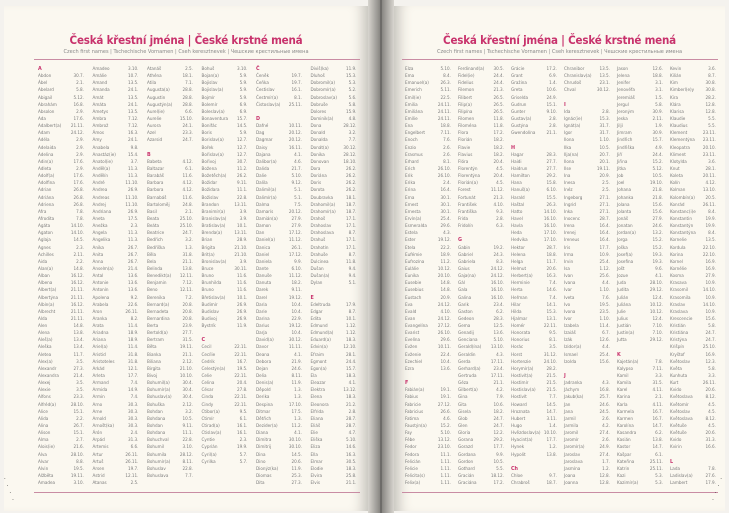  I want to click on name-entry: Klarisa 12.8., so click(697, 112).